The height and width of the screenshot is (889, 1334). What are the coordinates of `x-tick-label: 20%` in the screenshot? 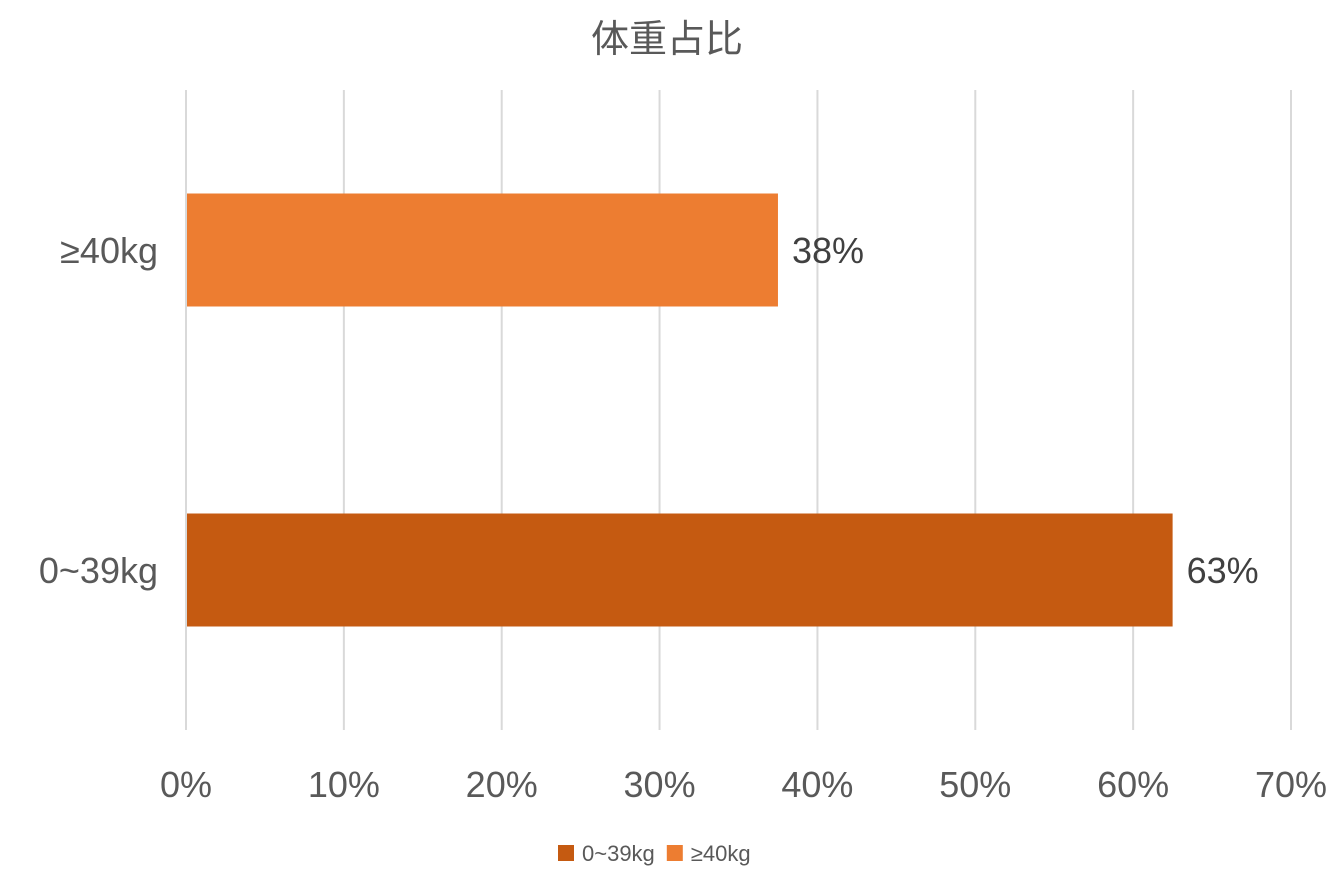 It's located at (502, 784).